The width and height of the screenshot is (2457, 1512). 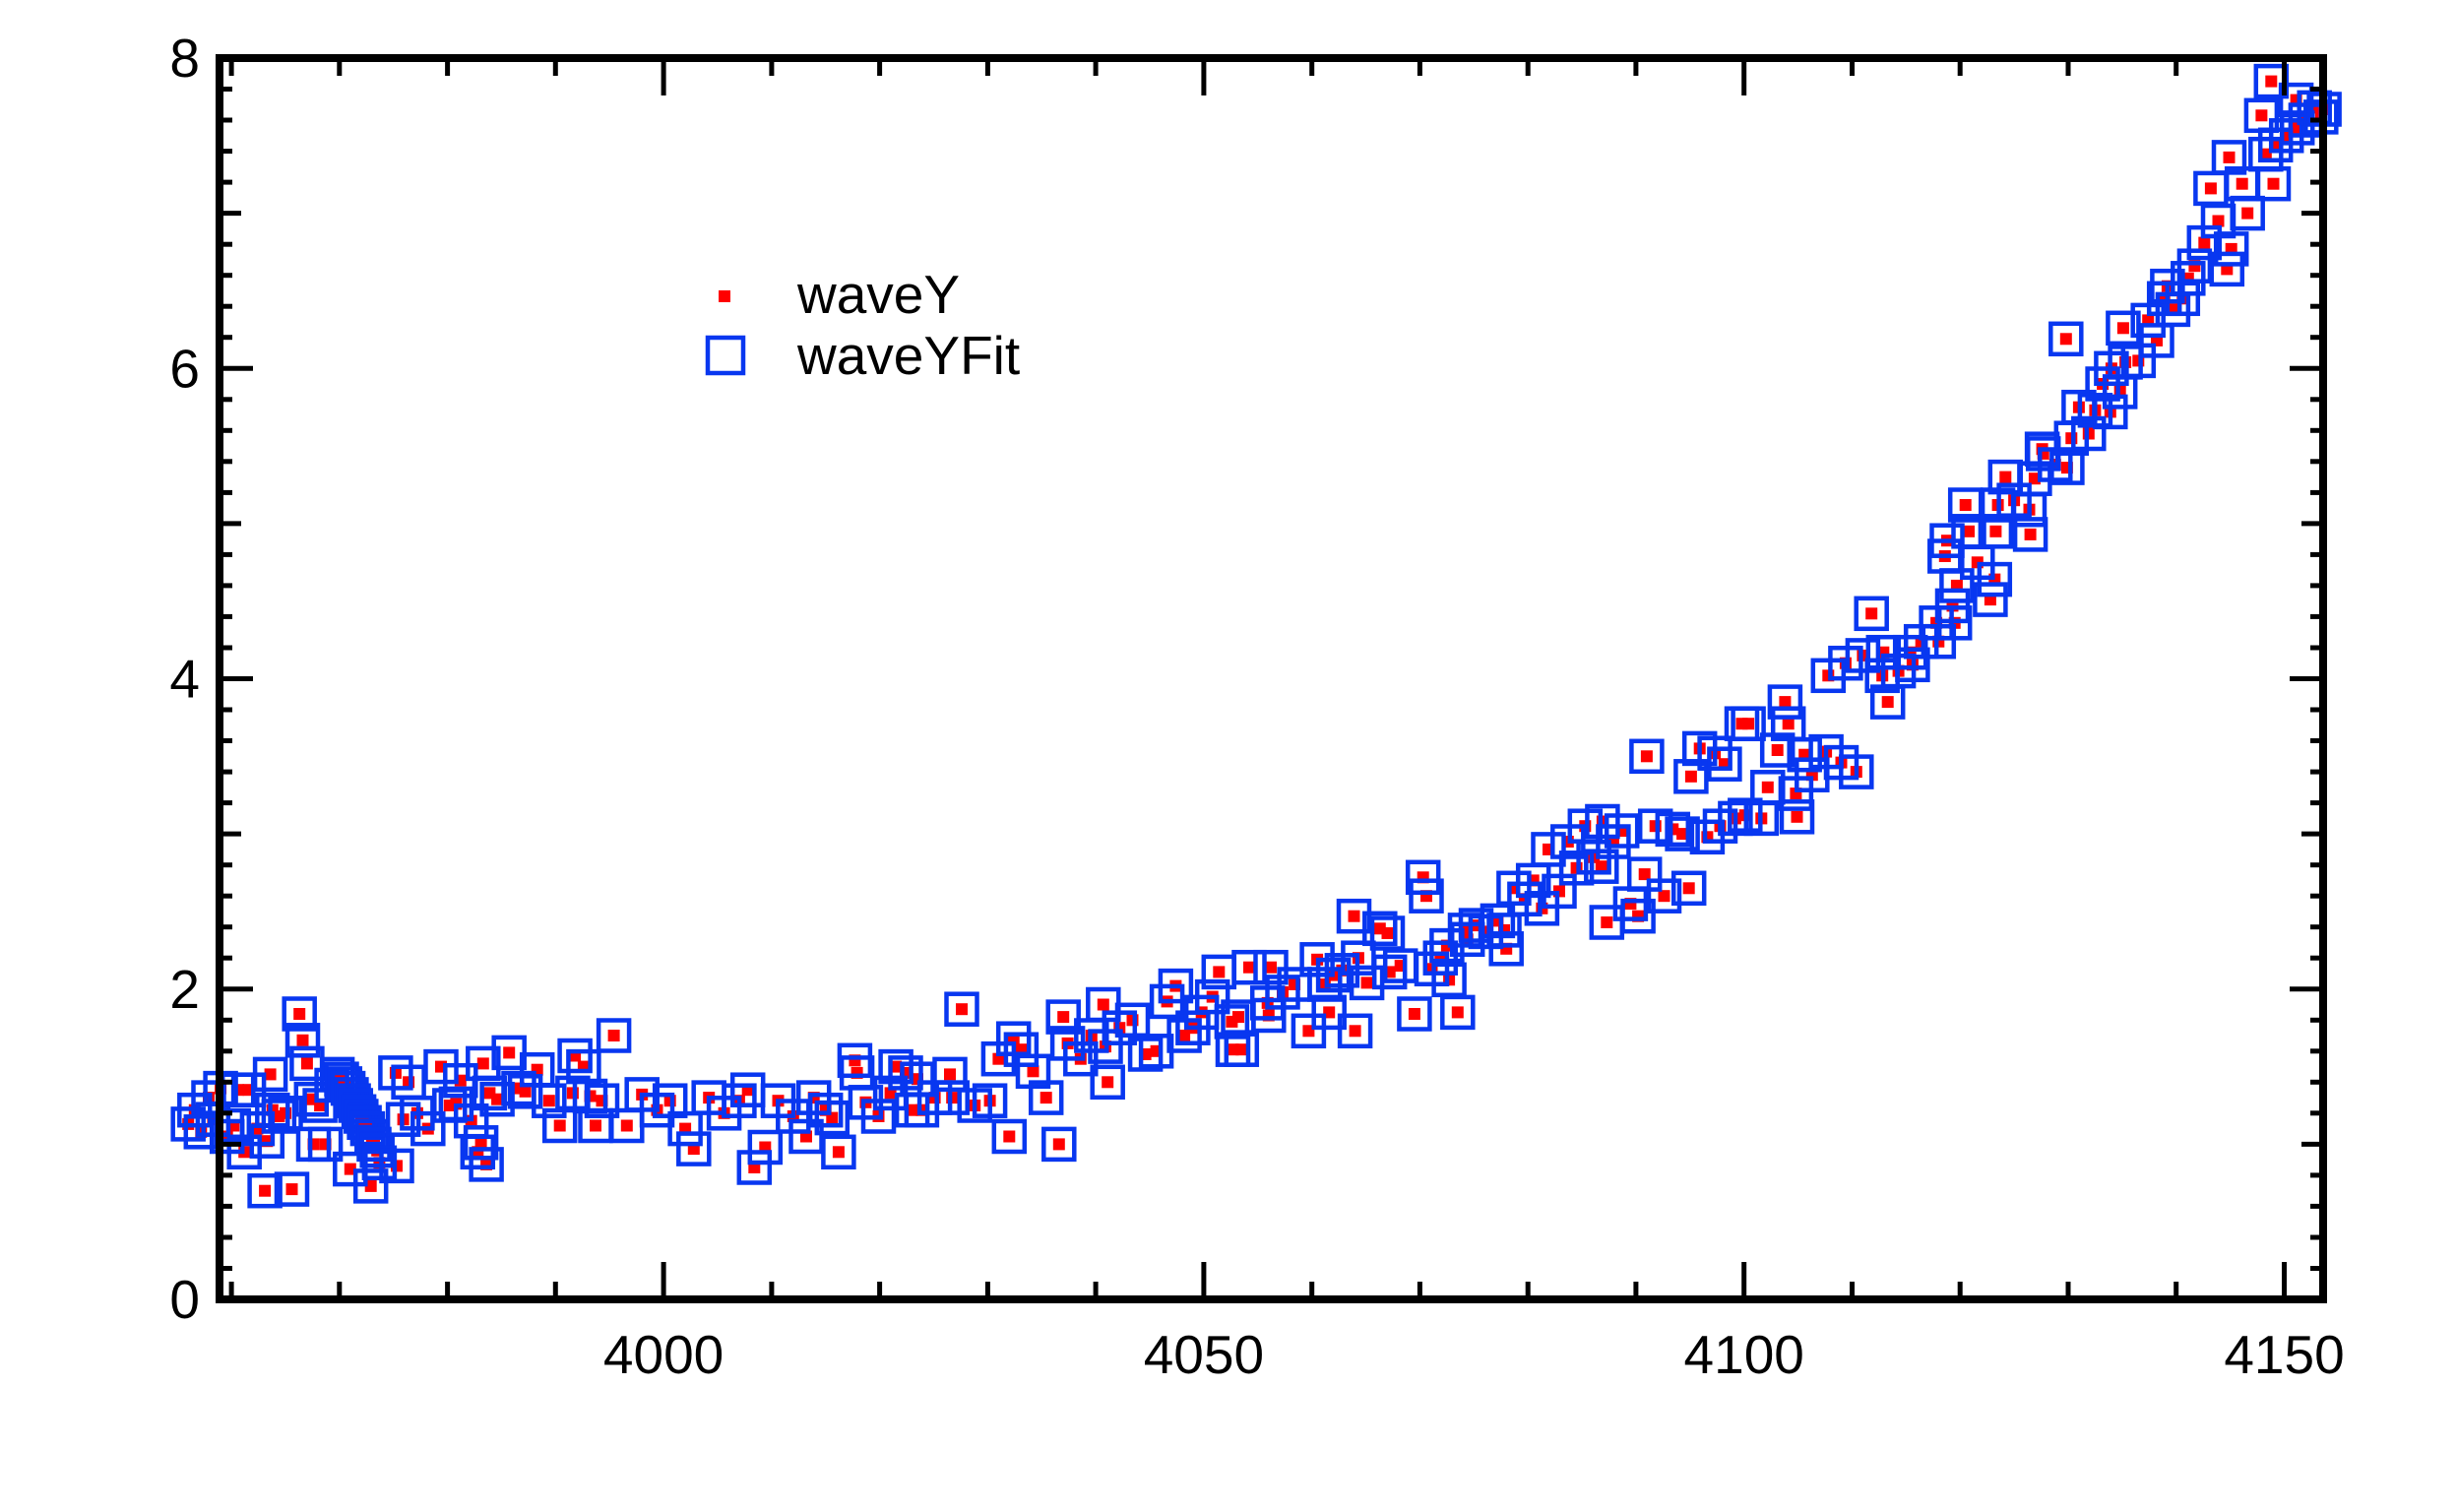 I want to click on x-tick-label: 4000, so click(x=663, y=1354).